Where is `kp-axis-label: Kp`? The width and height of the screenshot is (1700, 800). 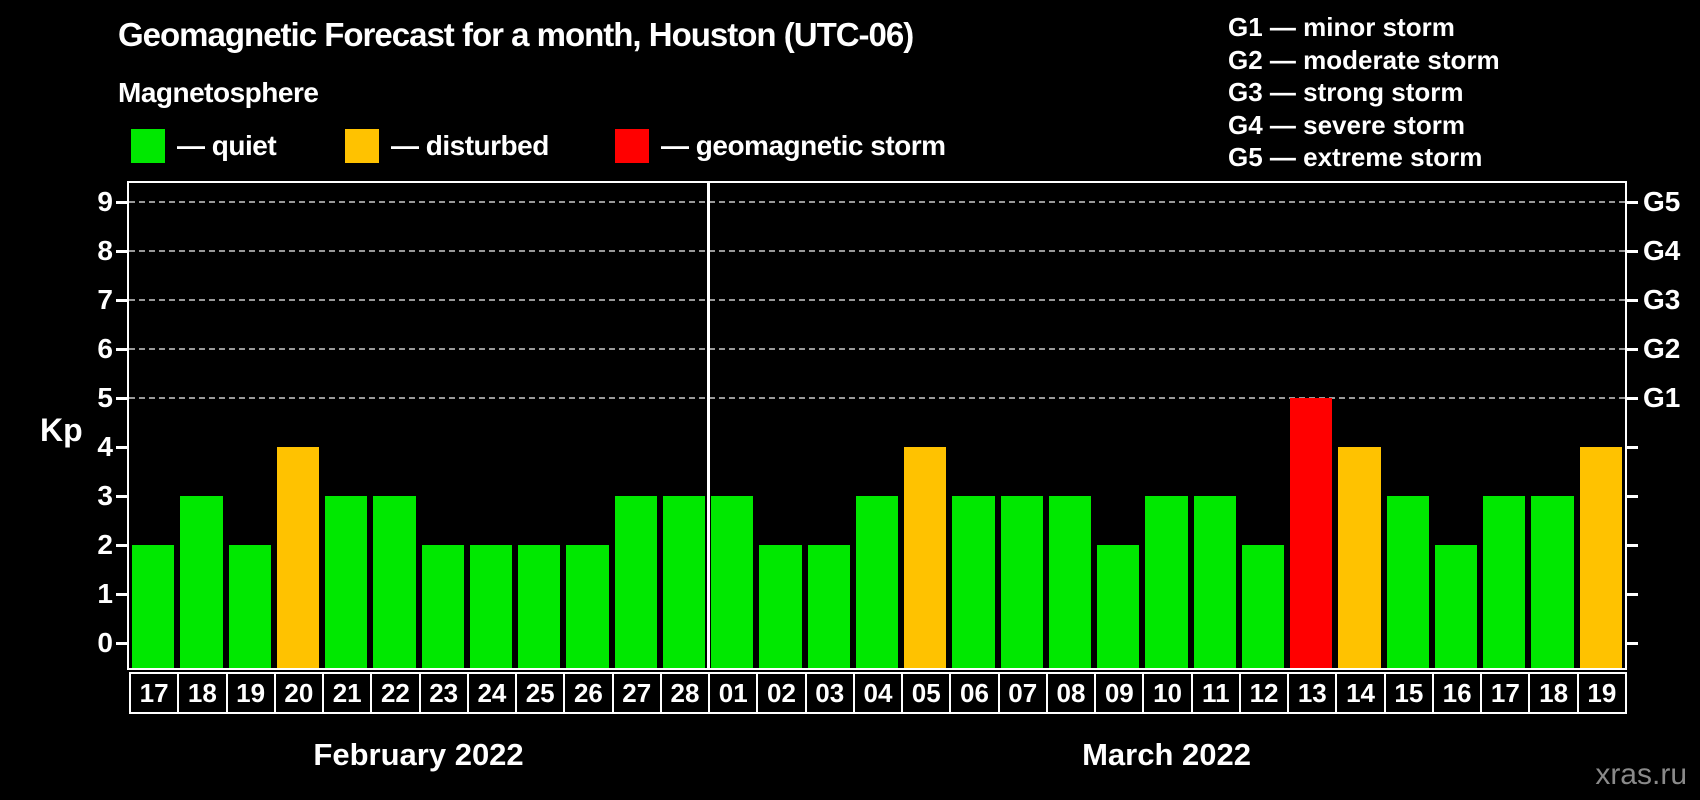
kp-axis-label: Kp is located at coordinates (61, 430).